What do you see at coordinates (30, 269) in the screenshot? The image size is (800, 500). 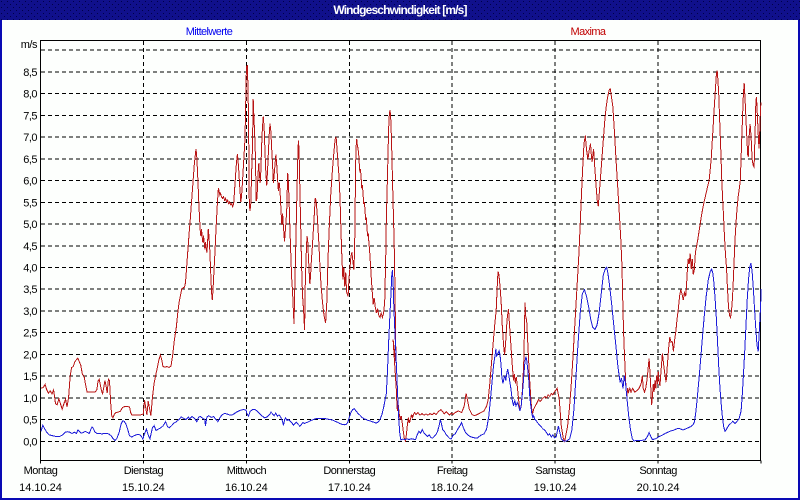 I see `svg-text: 4,0` at bounding box center [30, 269].